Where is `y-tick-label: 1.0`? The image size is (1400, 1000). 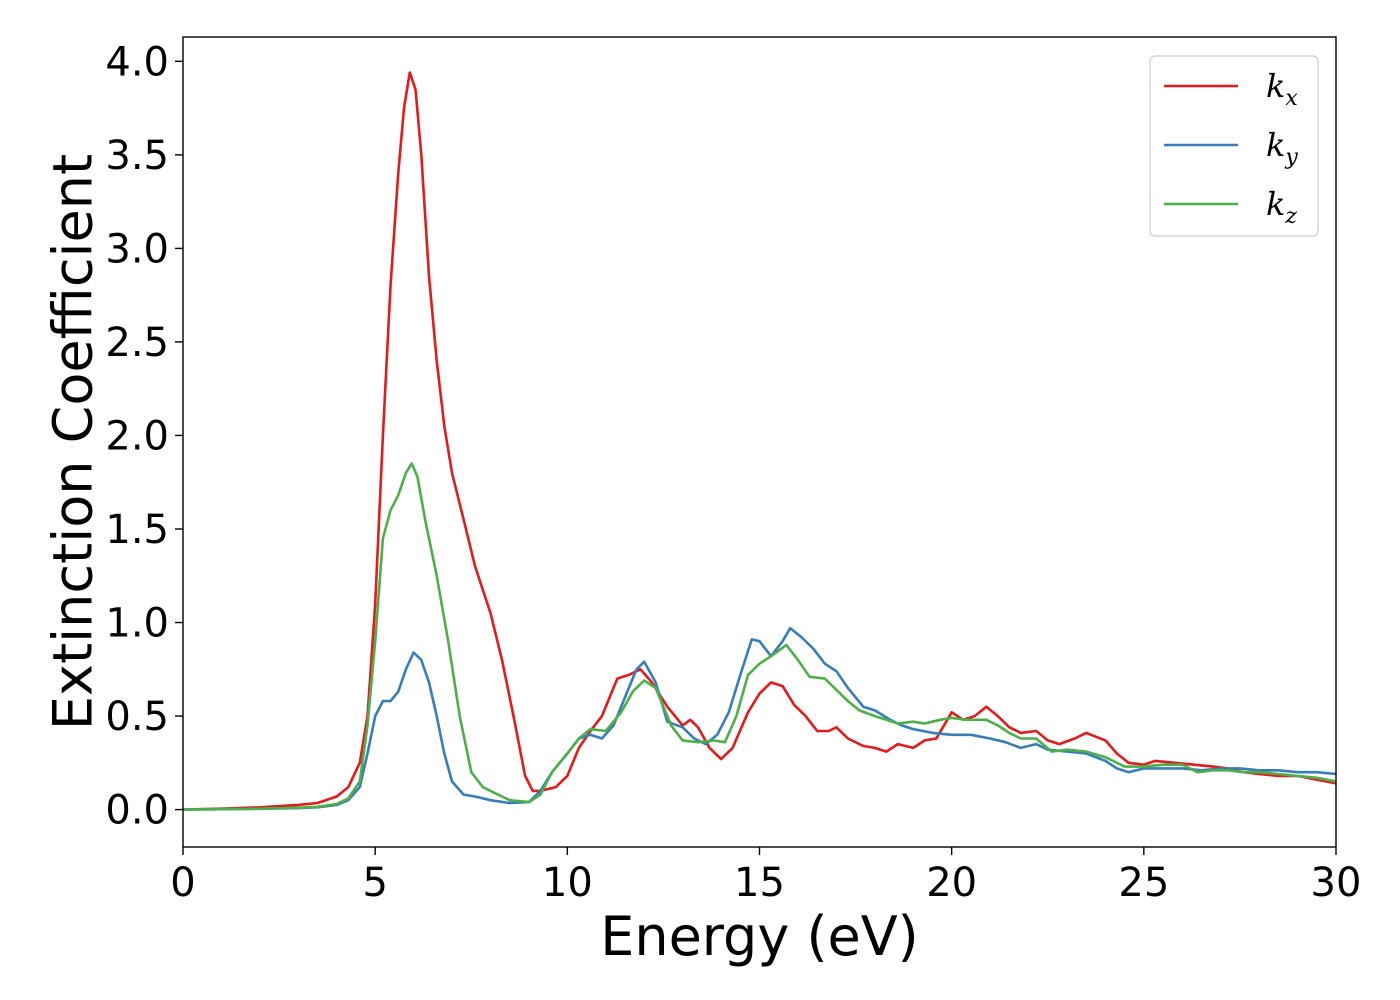
y-tick-label: 1.0 is located at coordinates (137, 624).